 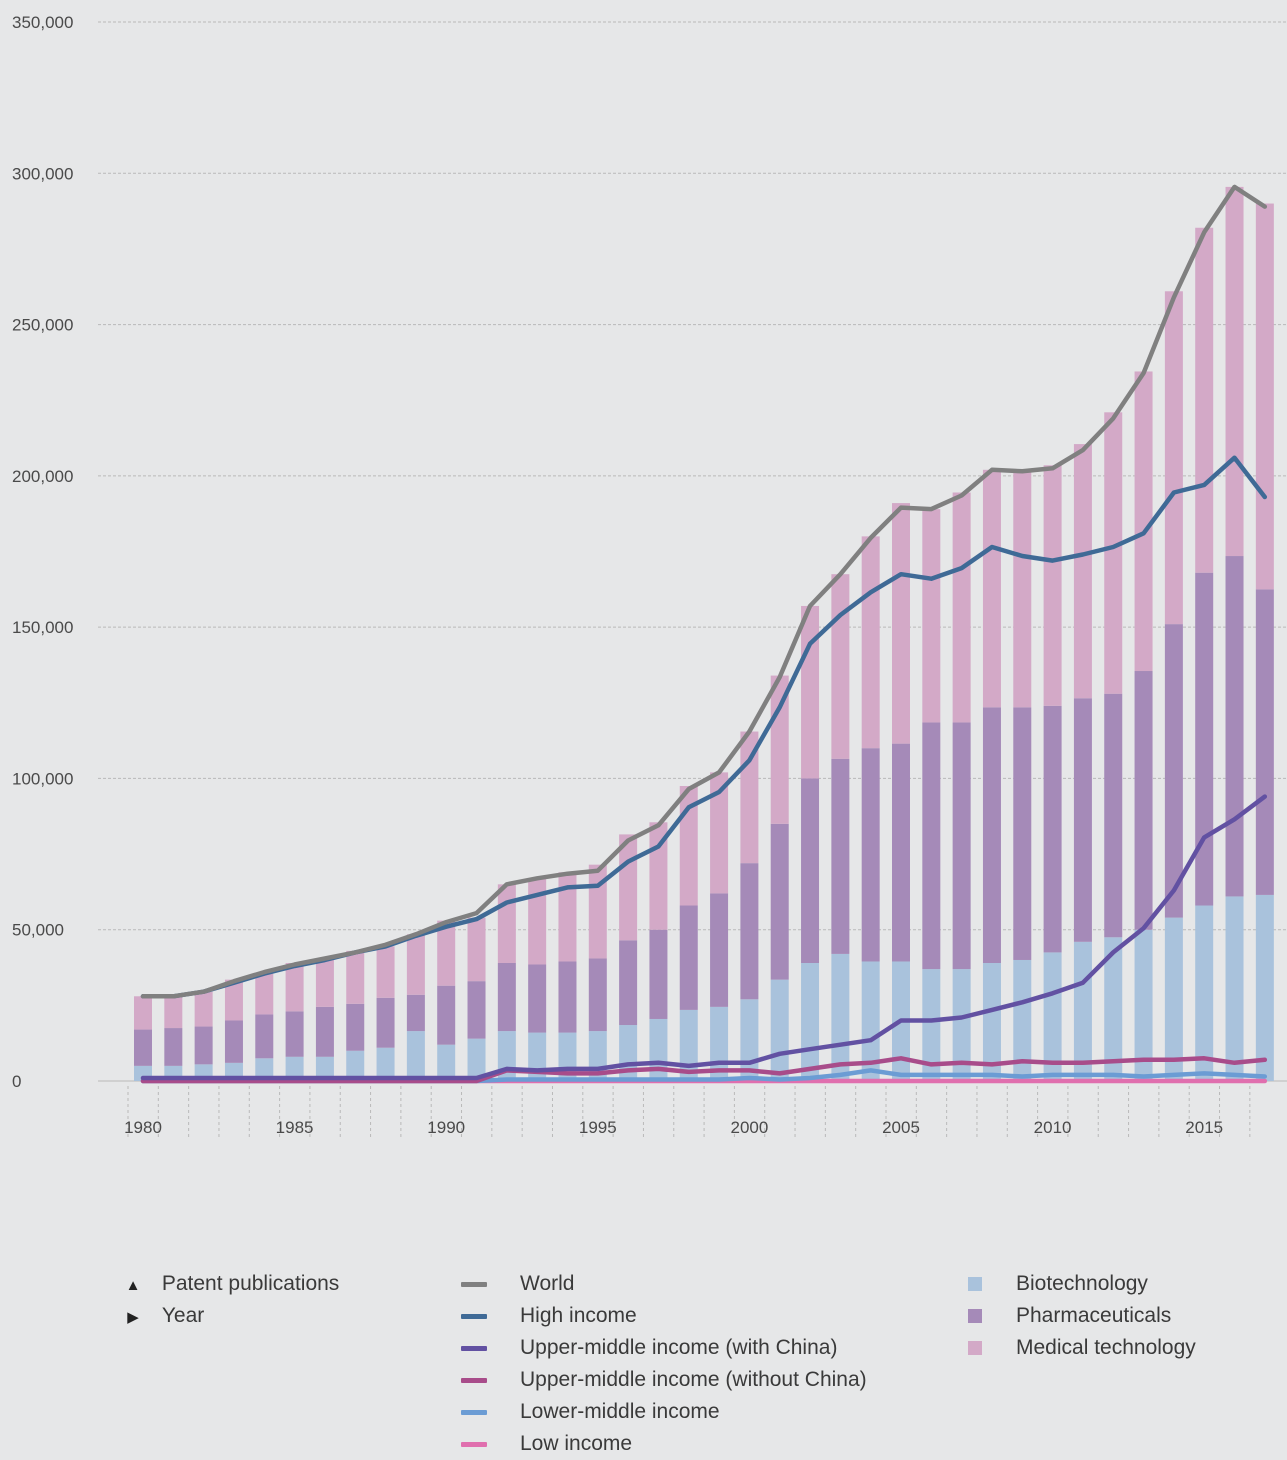 I want to click on y-tick-label: 100,000, so click(x=42, y=778).